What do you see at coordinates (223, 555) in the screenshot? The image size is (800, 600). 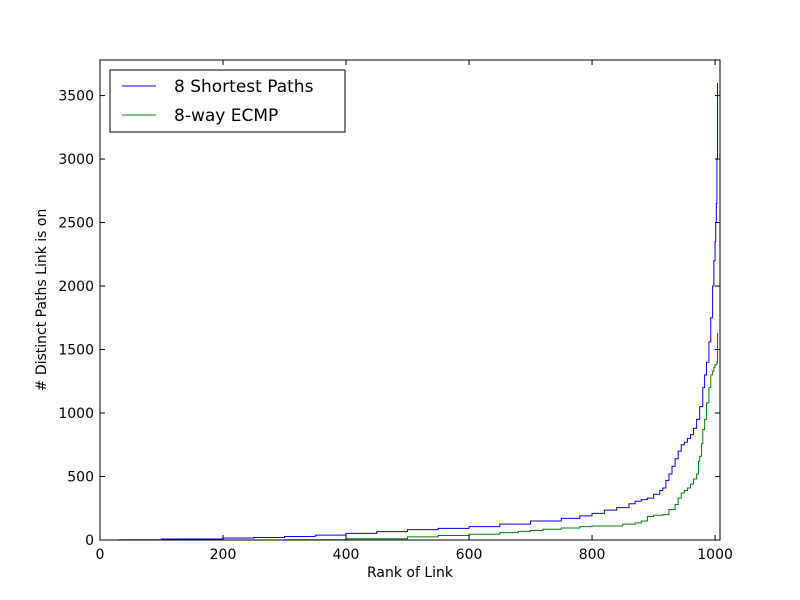 I see `x-tick-label: 200` at bounding box center [223, 555].